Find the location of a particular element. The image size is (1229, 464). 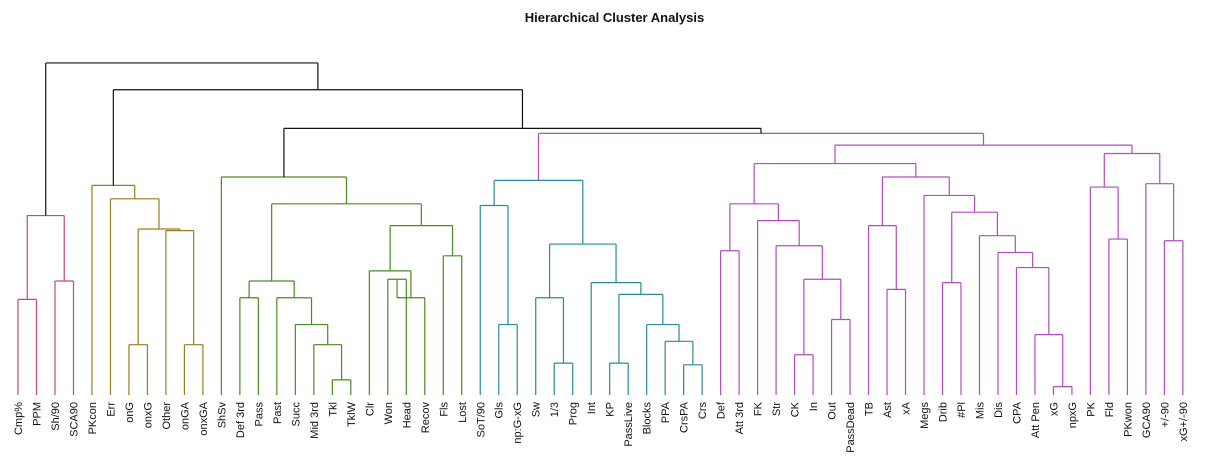

leaf-label: Def 3rd is located at coordinates (241, 420).